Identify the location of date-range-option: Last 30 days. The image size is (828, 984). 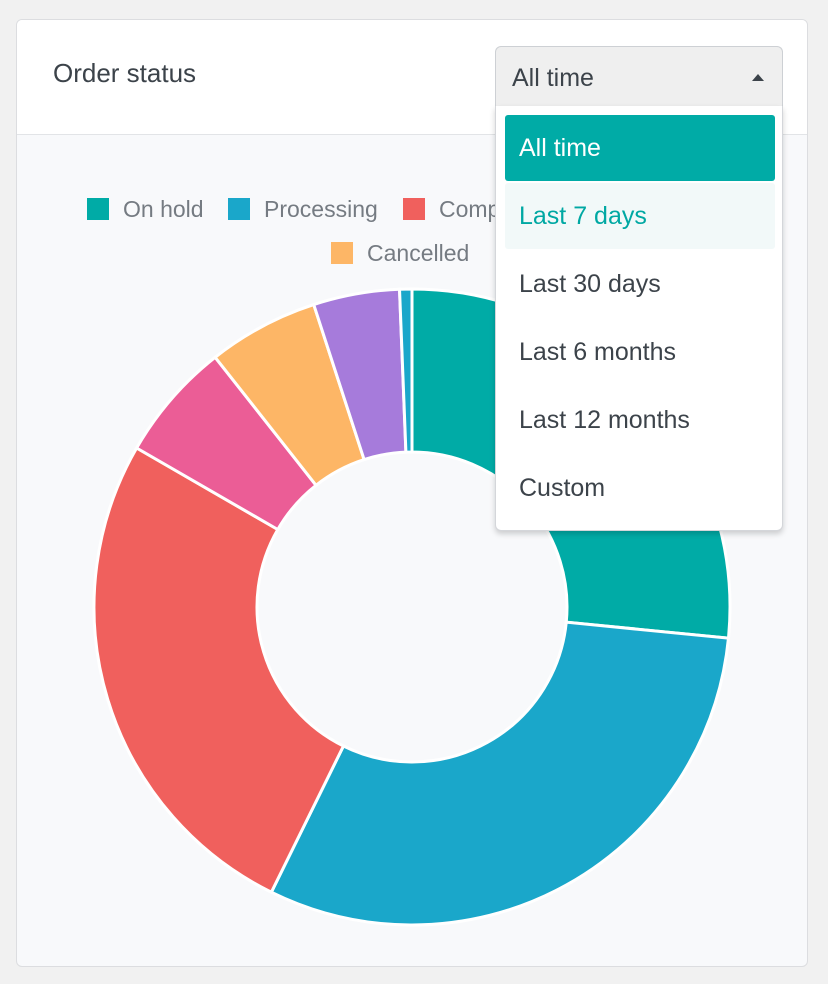
(590, 284).